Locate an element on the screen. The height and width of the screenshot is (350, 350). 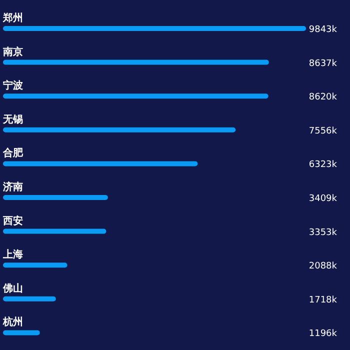
y-tick-label: 杭州 is located at coordinates (12, 322).